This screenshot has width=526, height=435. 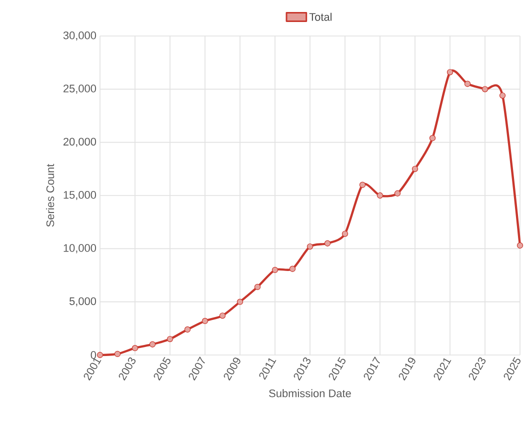 What do you see at coordinates (79, 36) in the screenshot?
I see `y-tick-label: 30,000` at bounding box center [79, 36].